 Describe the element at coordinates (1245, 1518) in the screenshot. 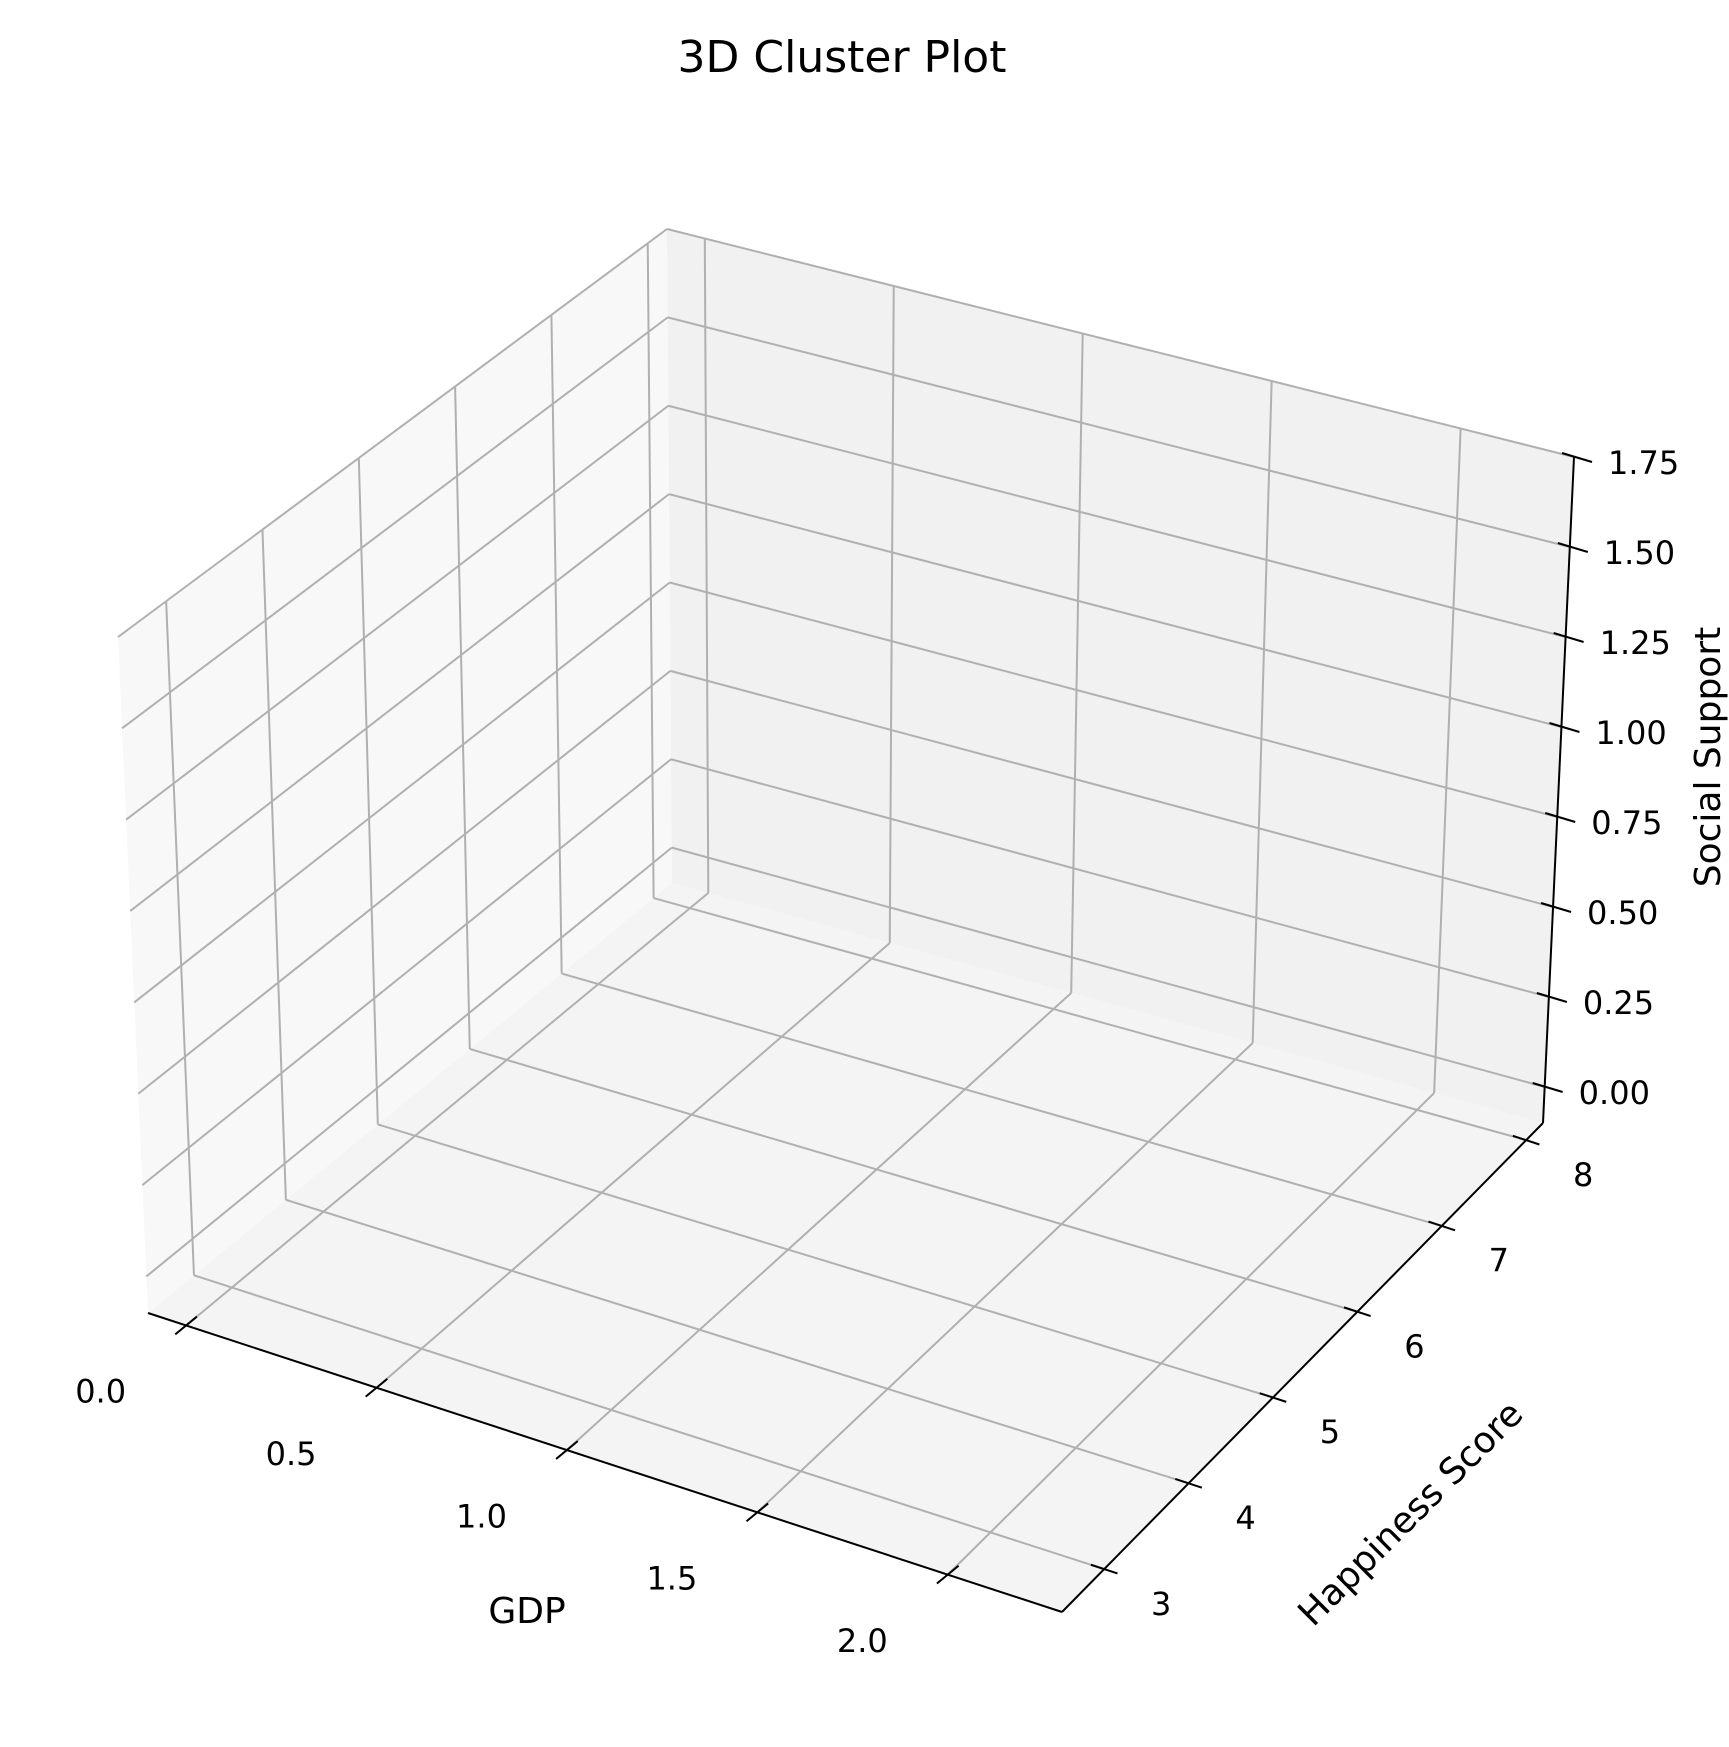

I see `y-tick-label-1: 4` at that location.